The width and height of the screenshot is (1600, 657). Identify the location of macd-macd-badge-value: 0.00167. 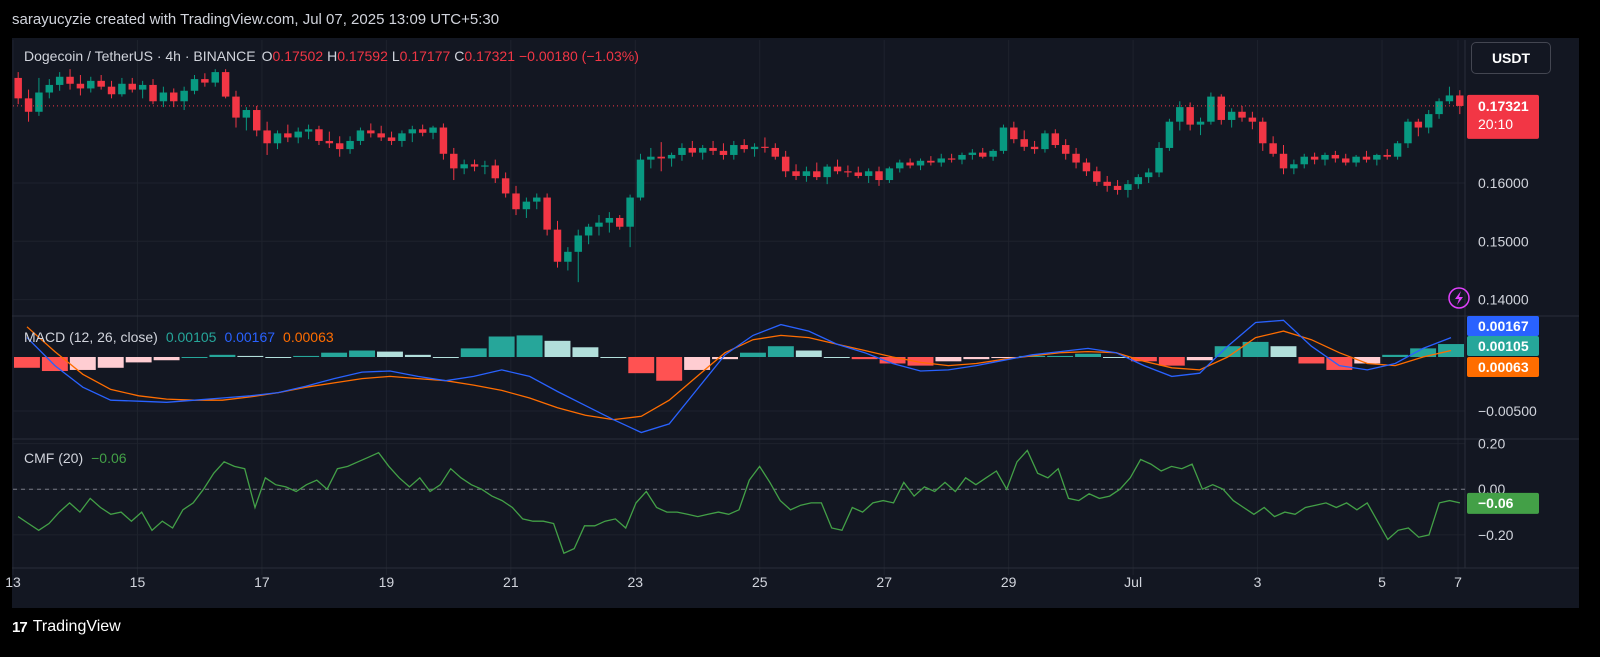
(1503, 326).